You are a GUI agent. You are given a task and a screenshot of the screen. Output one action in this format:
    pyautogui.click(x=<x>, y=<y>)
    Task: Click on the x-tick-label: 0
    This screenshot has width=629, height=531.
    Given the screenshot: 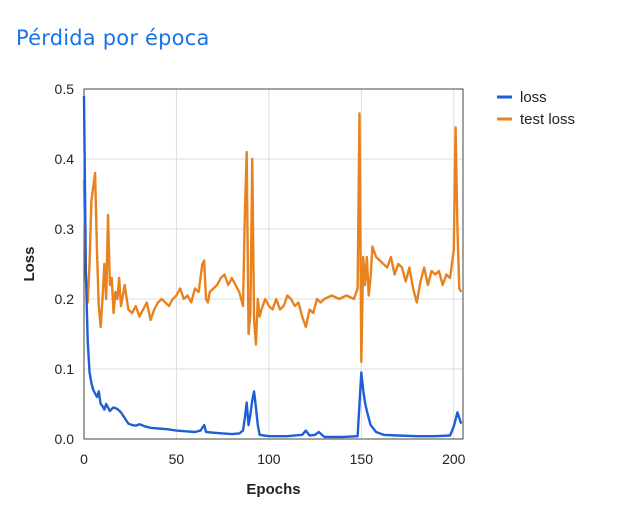 What is the action you would take?
    pyautogui.click(x=84, y=459)
    